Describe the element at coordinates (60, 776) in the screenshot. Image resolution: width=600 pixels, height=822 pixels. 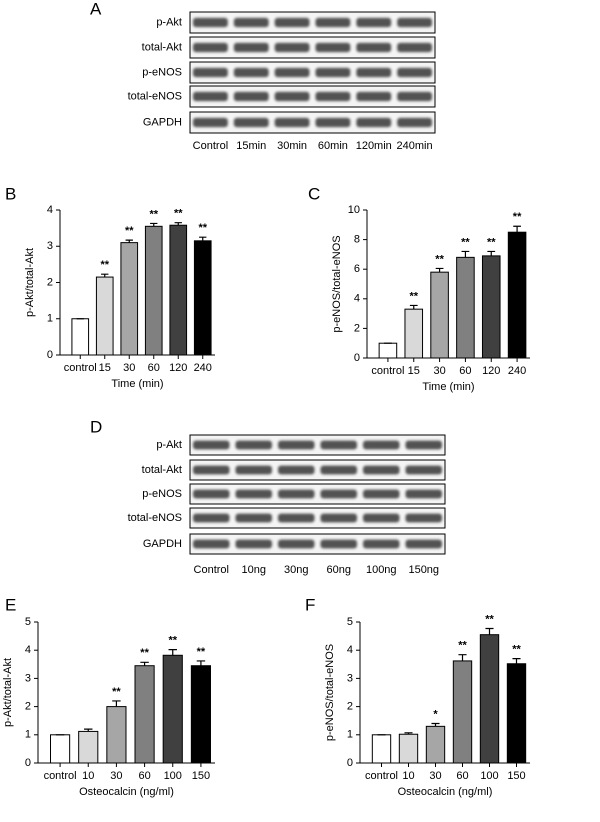
I see `x-tick-label: control` at that location.